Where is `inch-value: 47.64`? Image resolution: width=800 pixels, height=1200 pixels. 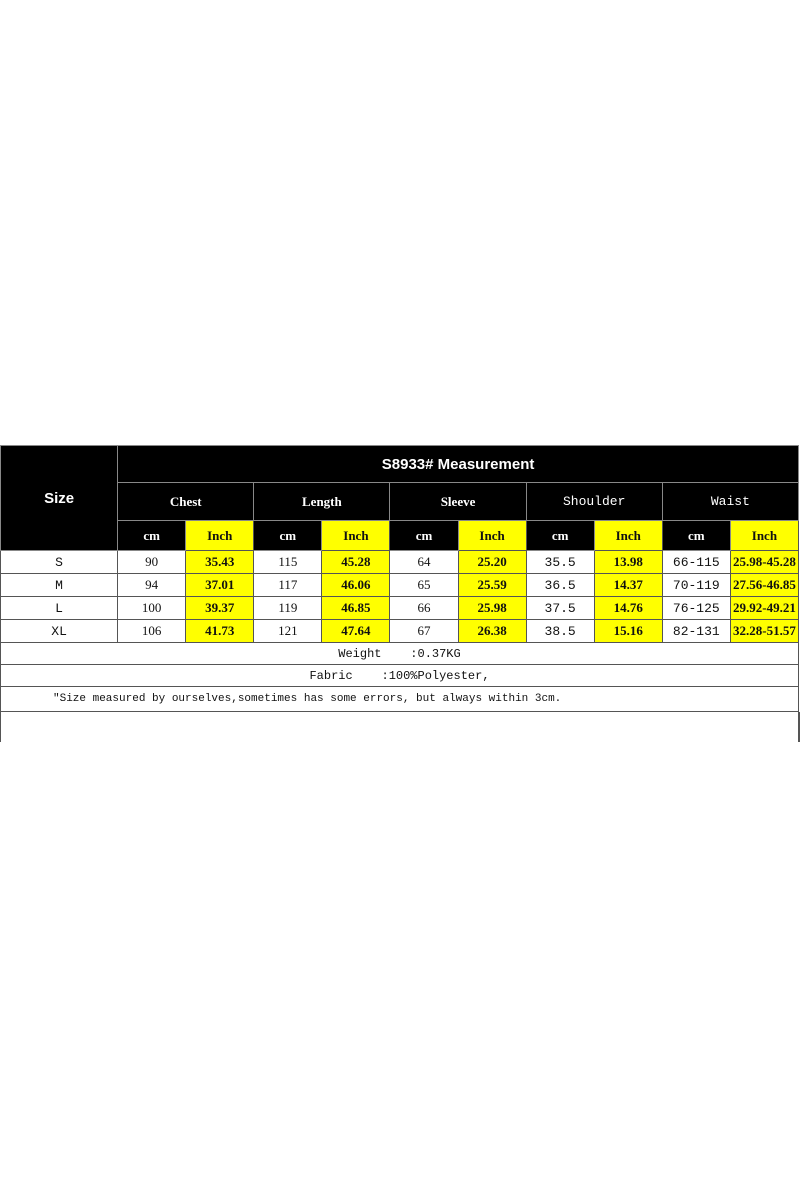 inch-value: 47.64 is located at coordinates (356, 631).